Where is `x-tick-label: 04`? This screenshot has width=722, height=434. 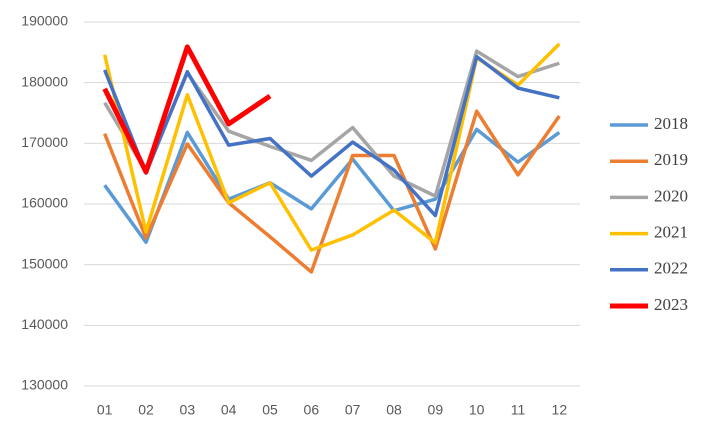
x-tick-label: 04 is located at coordinates (229, 410).